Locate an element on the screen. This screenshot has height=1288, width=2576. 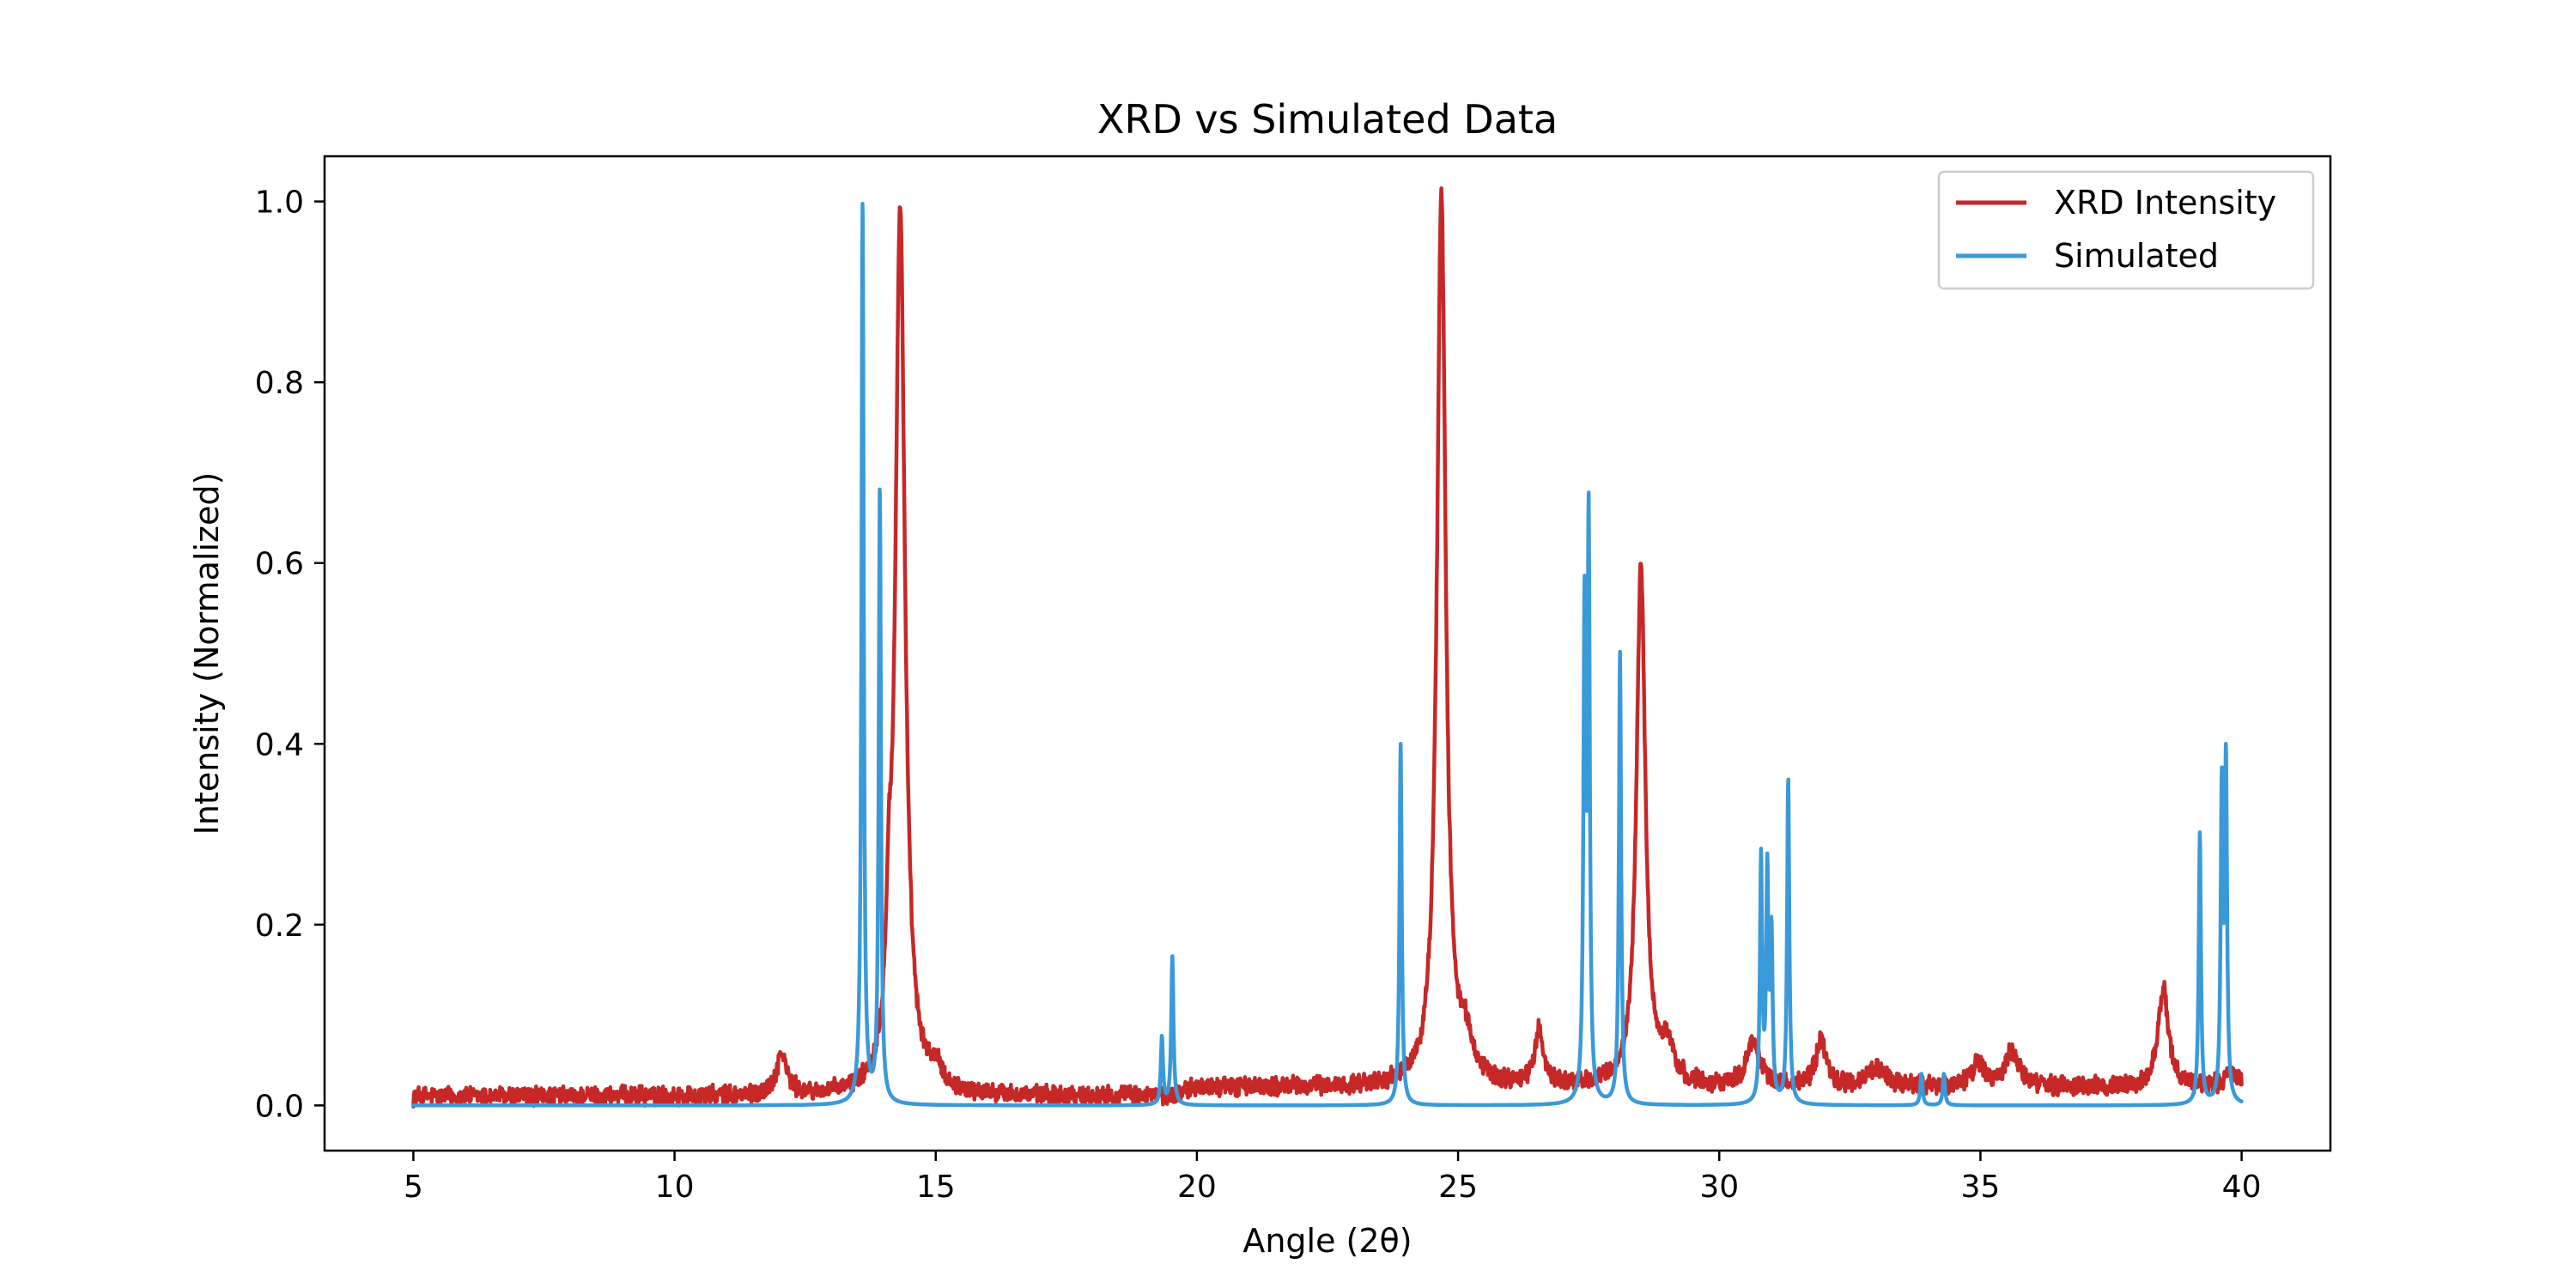
x-axis: 5 10 15 20 25 30 35 40 is located at coordinates (1333, 1178).